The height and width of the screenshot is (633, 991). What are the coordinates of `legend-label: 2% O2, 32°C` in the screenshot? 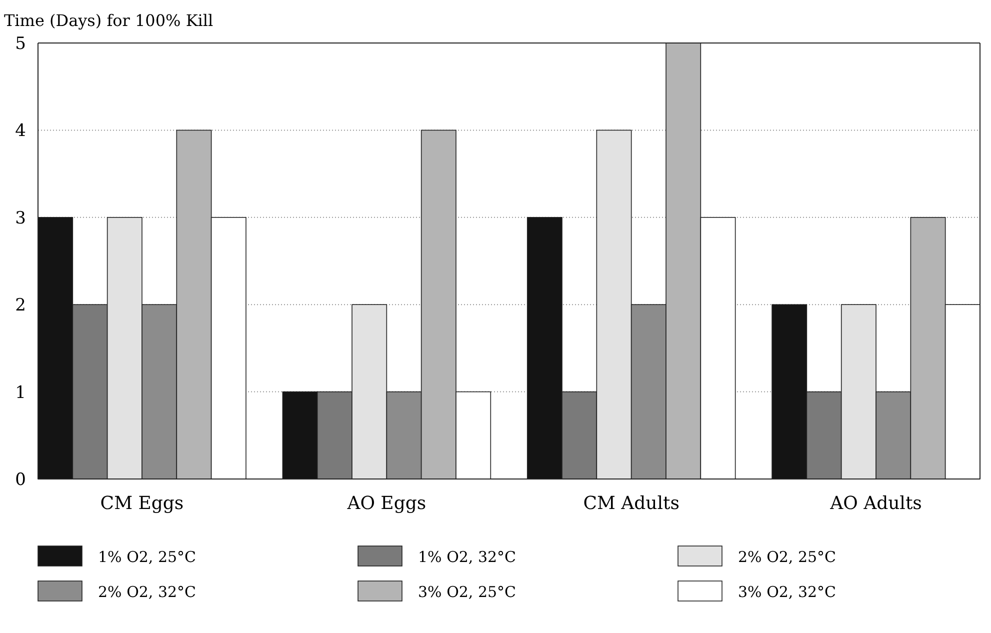 It's located at (147, 592).